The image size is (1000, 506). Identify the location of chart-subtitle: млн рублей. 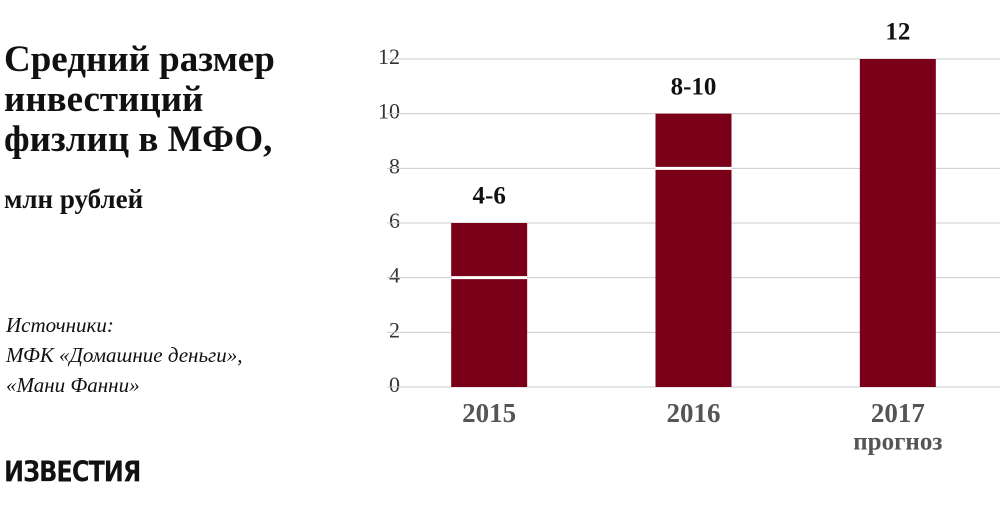
(74, 199).